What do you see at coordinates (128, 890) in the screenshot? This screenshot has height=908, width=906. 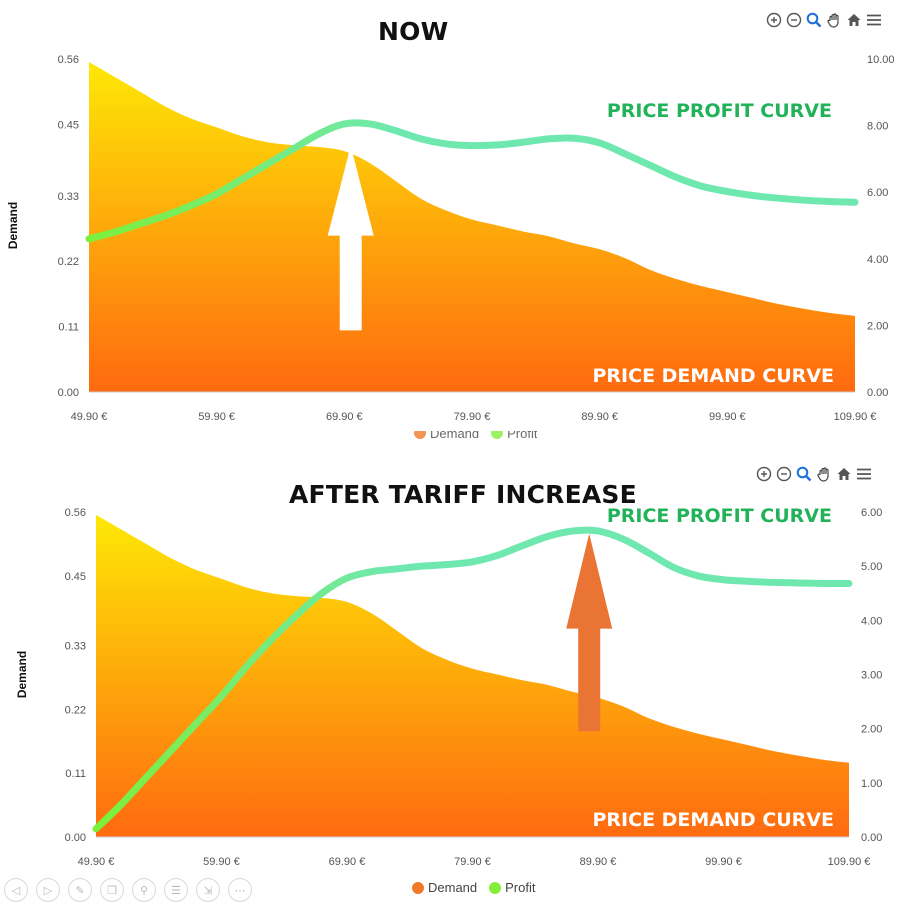 I see `viewer-navbar: ◁ ▷ ✎ ❐ ⚲ ☰ ⇲ ⋯` at bounding box center [128, 890].